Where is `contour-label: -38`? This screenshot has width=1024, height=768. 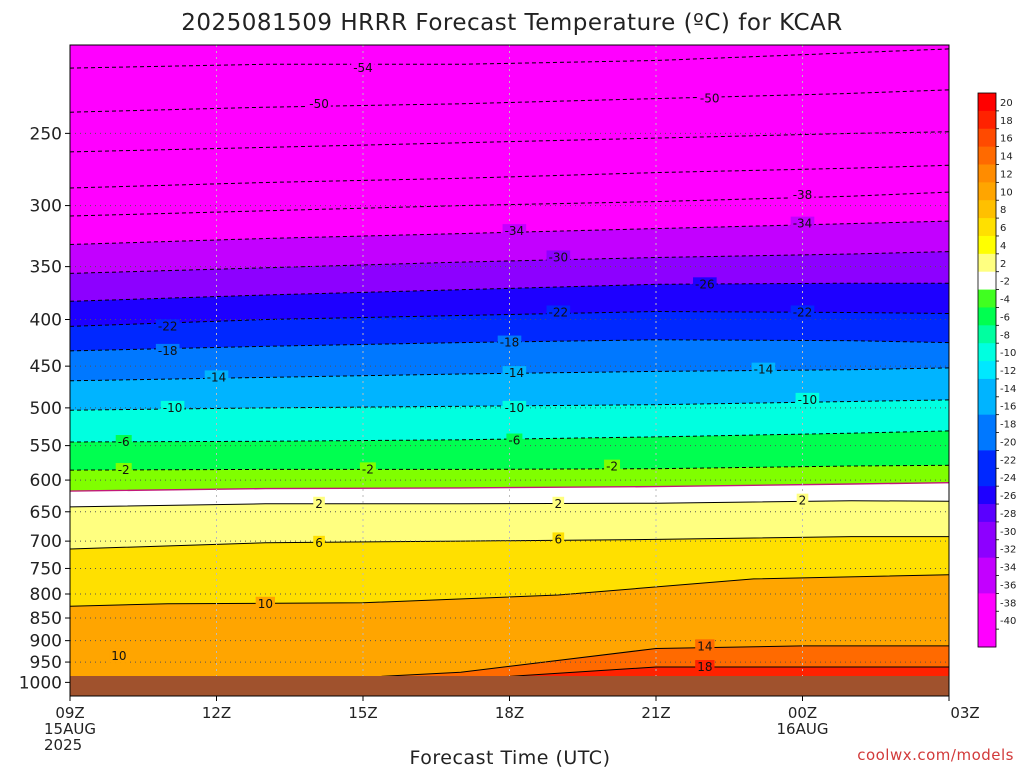
contour-label: -38 is located at coordinates (803, 195).